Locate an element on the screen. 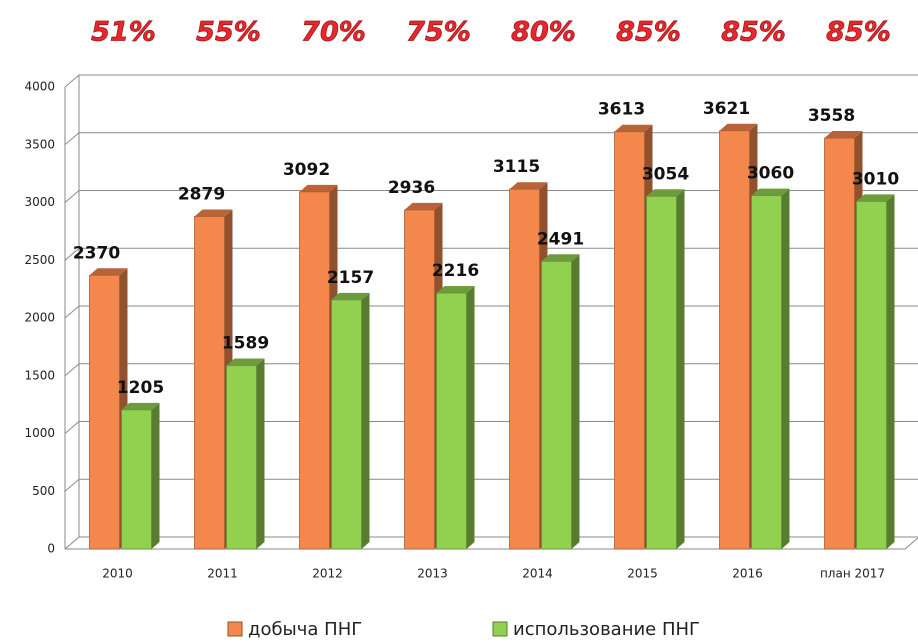  annotation: 70% is located at coordinates (333, 32).